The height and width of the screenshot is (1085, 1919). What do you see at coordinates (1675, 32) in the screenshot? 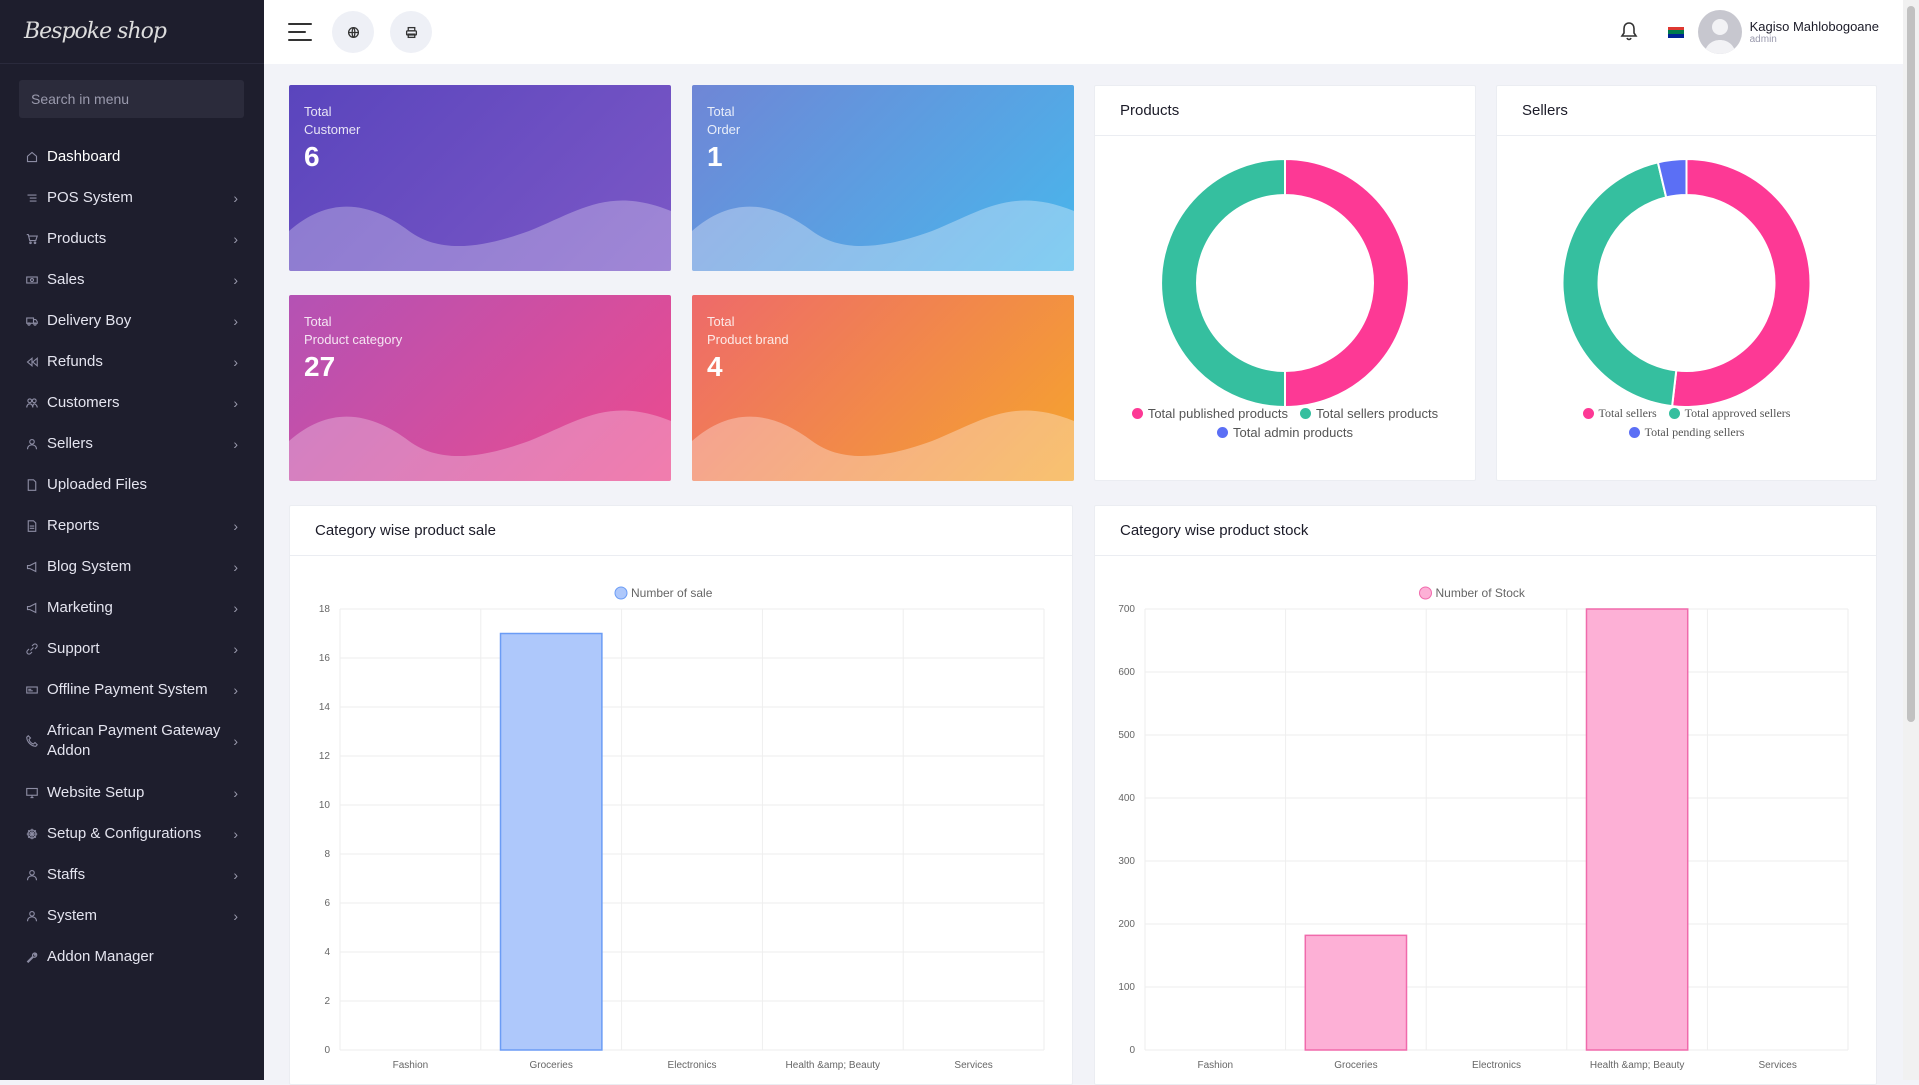
I see `language-flag-icon` at bounding box center [1675, 32].